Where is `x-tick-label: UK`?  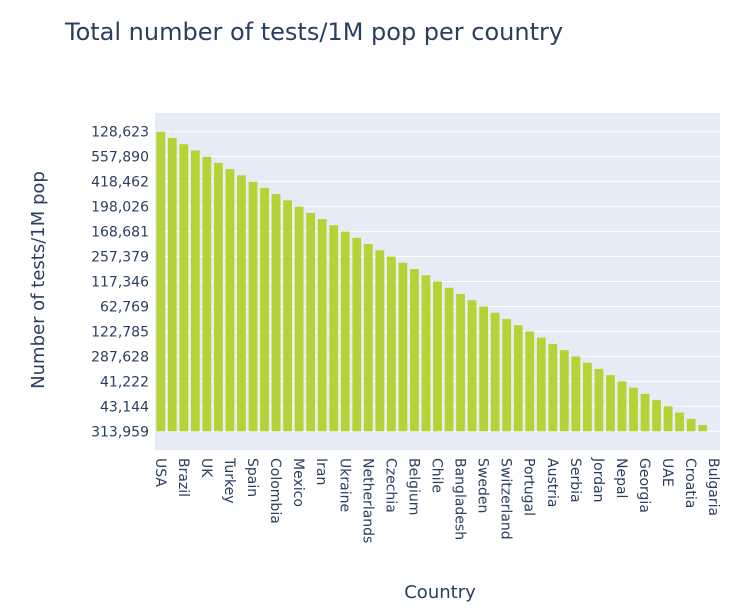
x-tick-label: UK is located at coordinates (206, 468).